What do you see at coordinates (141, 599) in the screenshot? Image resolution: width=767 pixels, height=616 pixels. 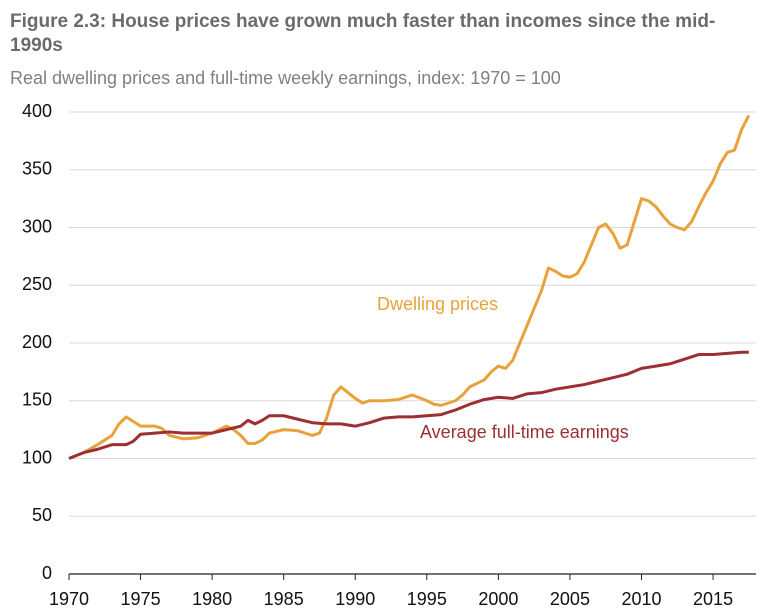 I see `x-tick-label: 1975` at bounding box center [141, 599].